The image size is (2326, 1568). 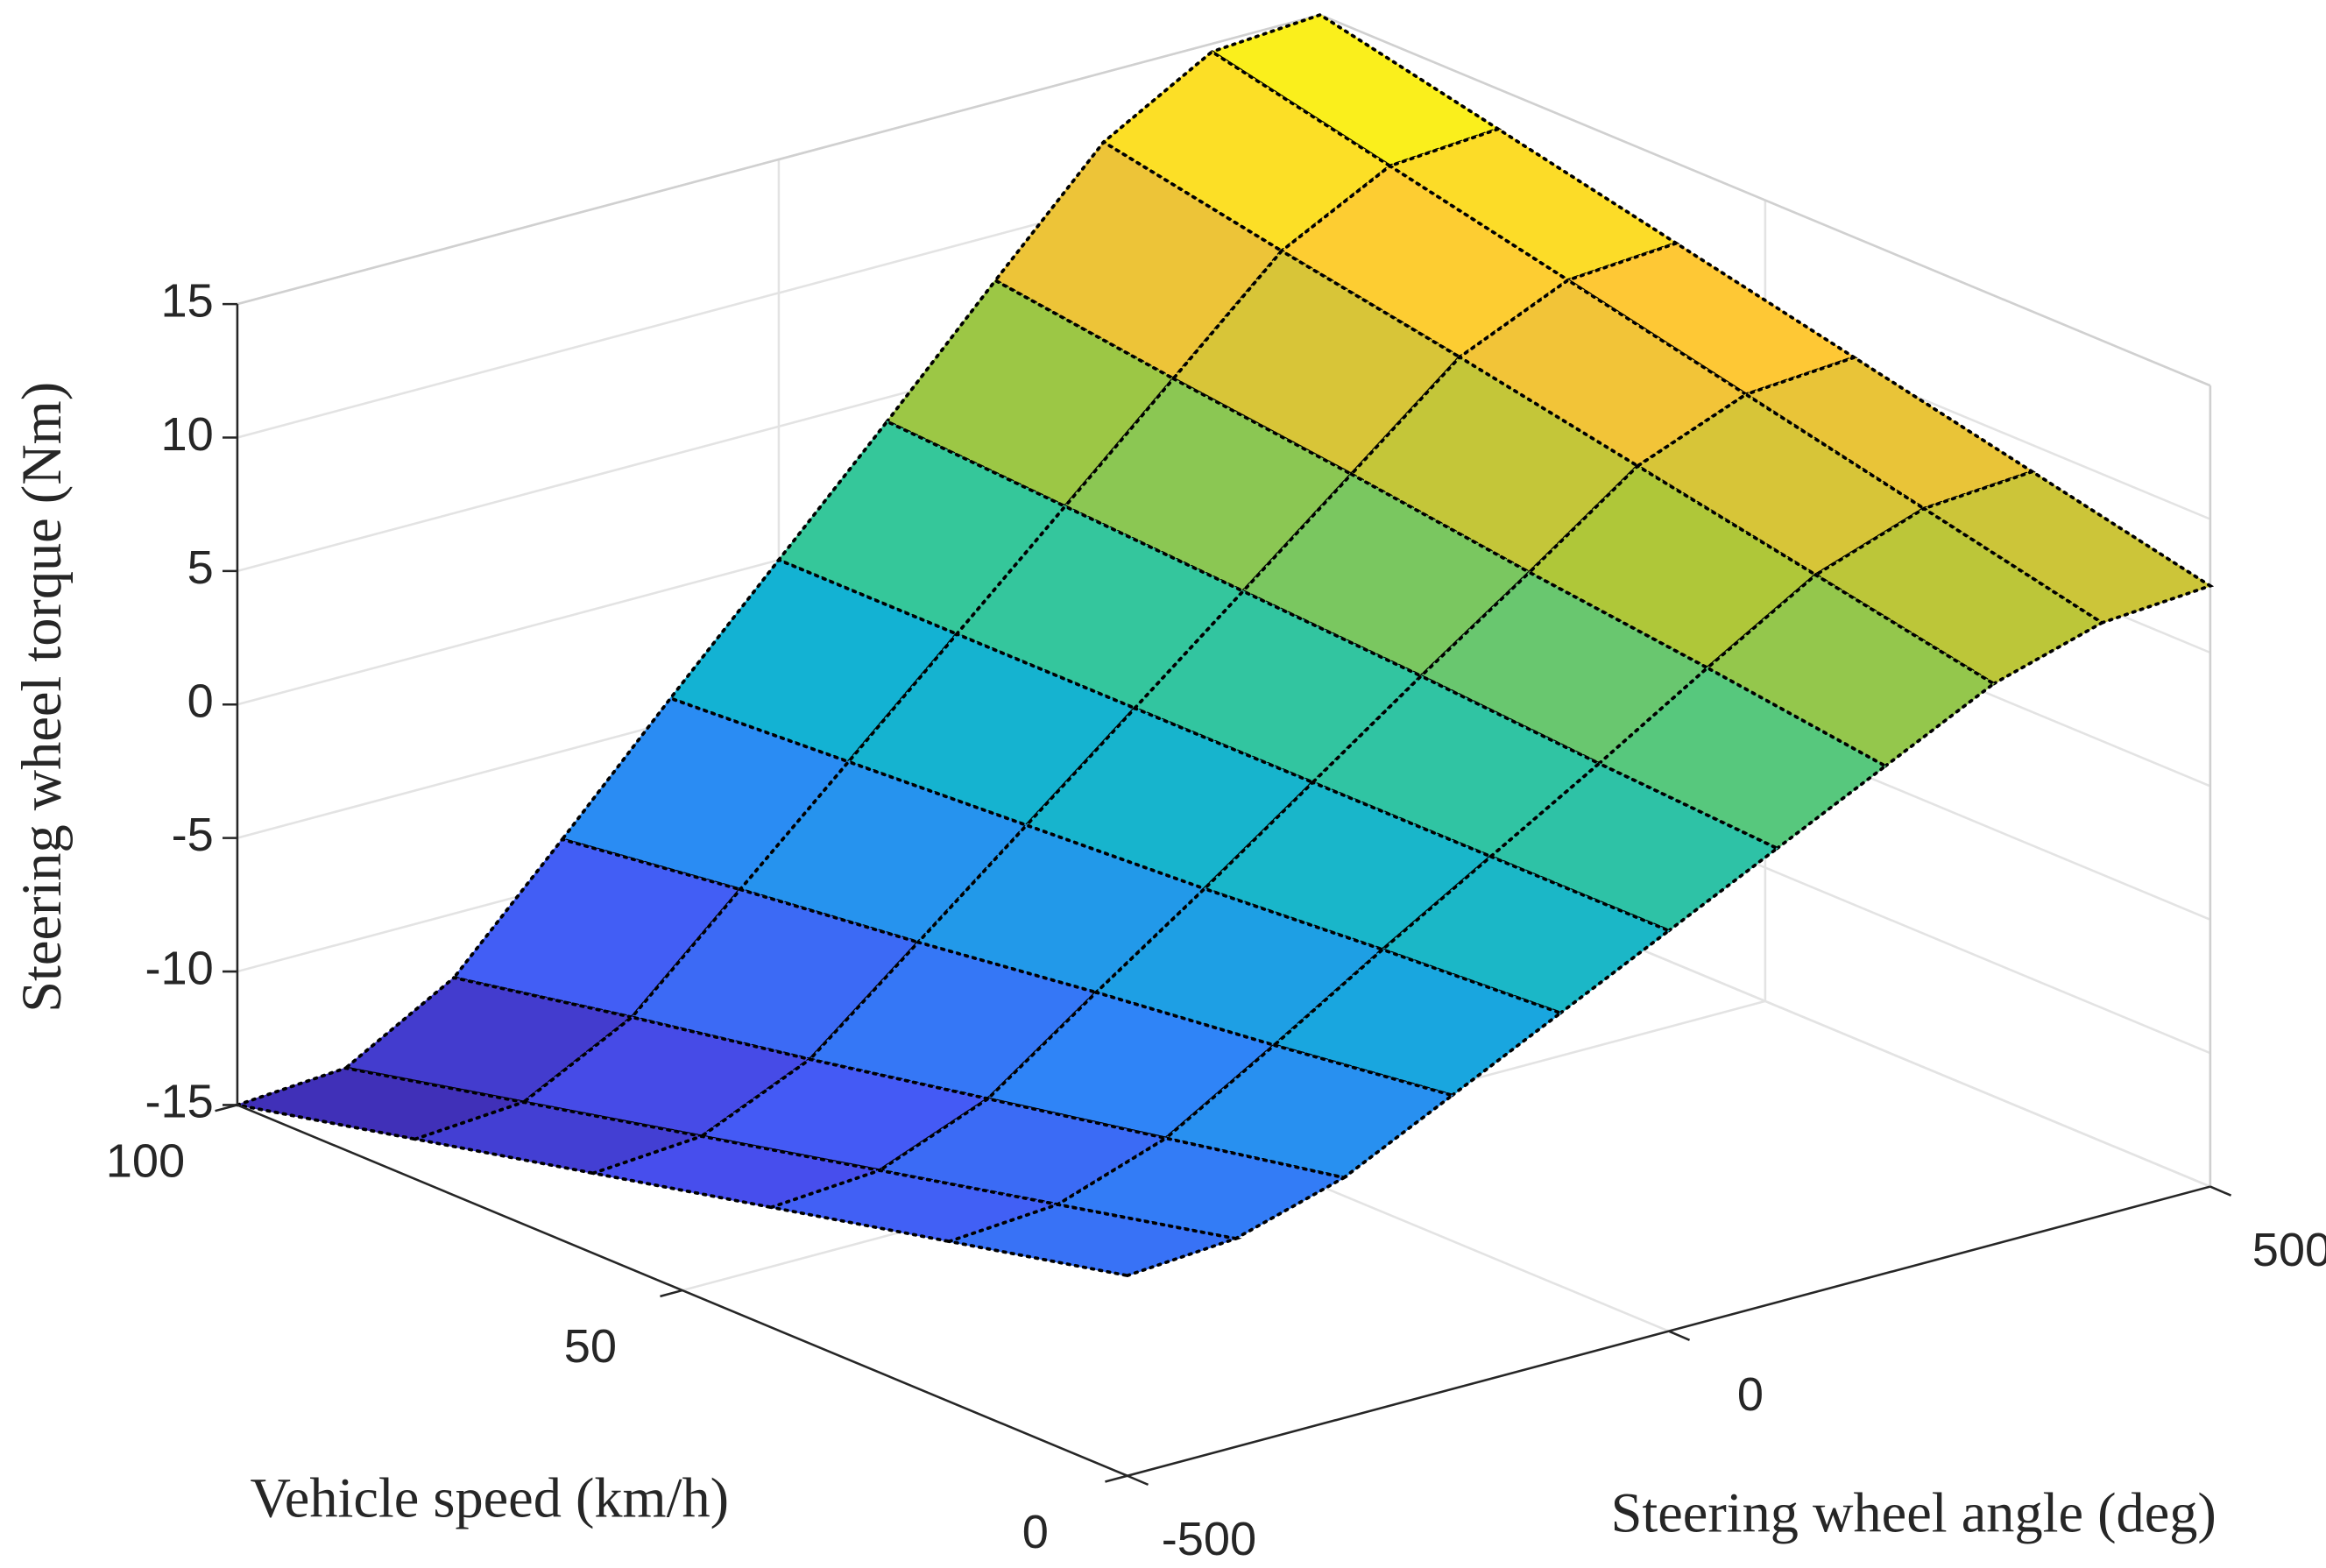 What do you see at coordinates (179, 1102) in the screenshot?
I see `z-tick-label: -15` at bounding box center [179, 1102].